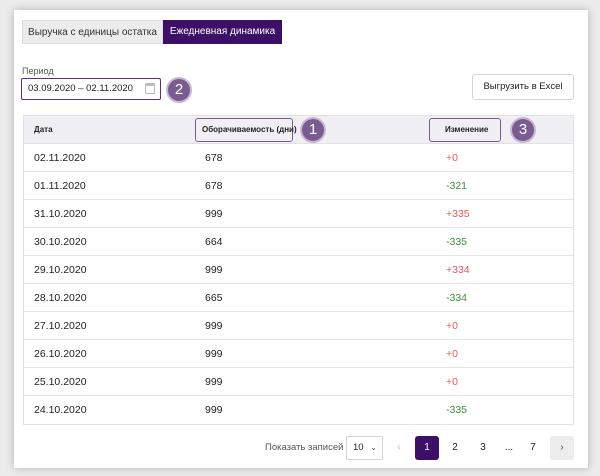  What do you see at coordinates (80, 88) in the screenshot?
I see `date-range-value: 03.09.2020 – 02.11.2020` at bounding box center [80, 88].